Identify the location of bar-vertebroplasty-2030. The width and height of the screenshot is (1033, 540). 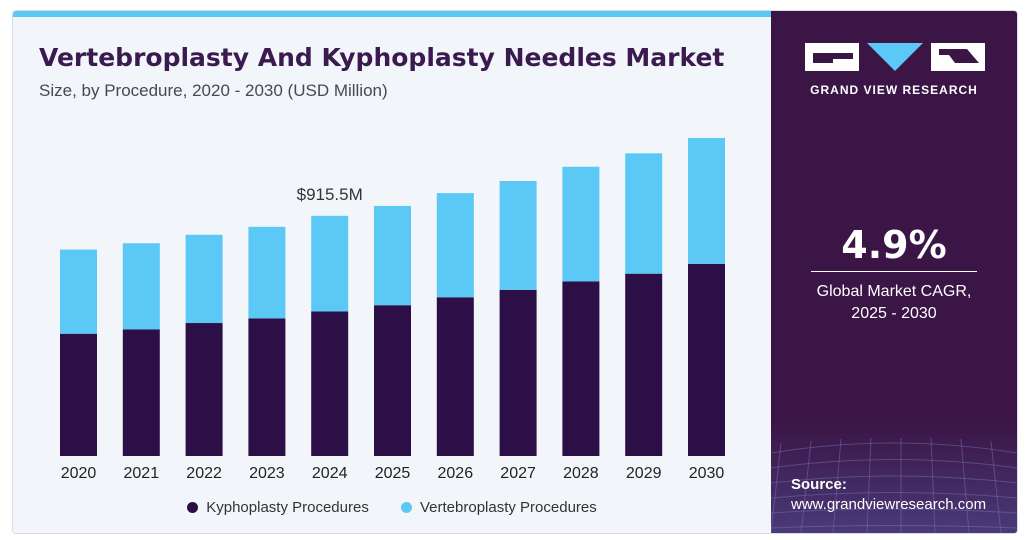
(706, 200).